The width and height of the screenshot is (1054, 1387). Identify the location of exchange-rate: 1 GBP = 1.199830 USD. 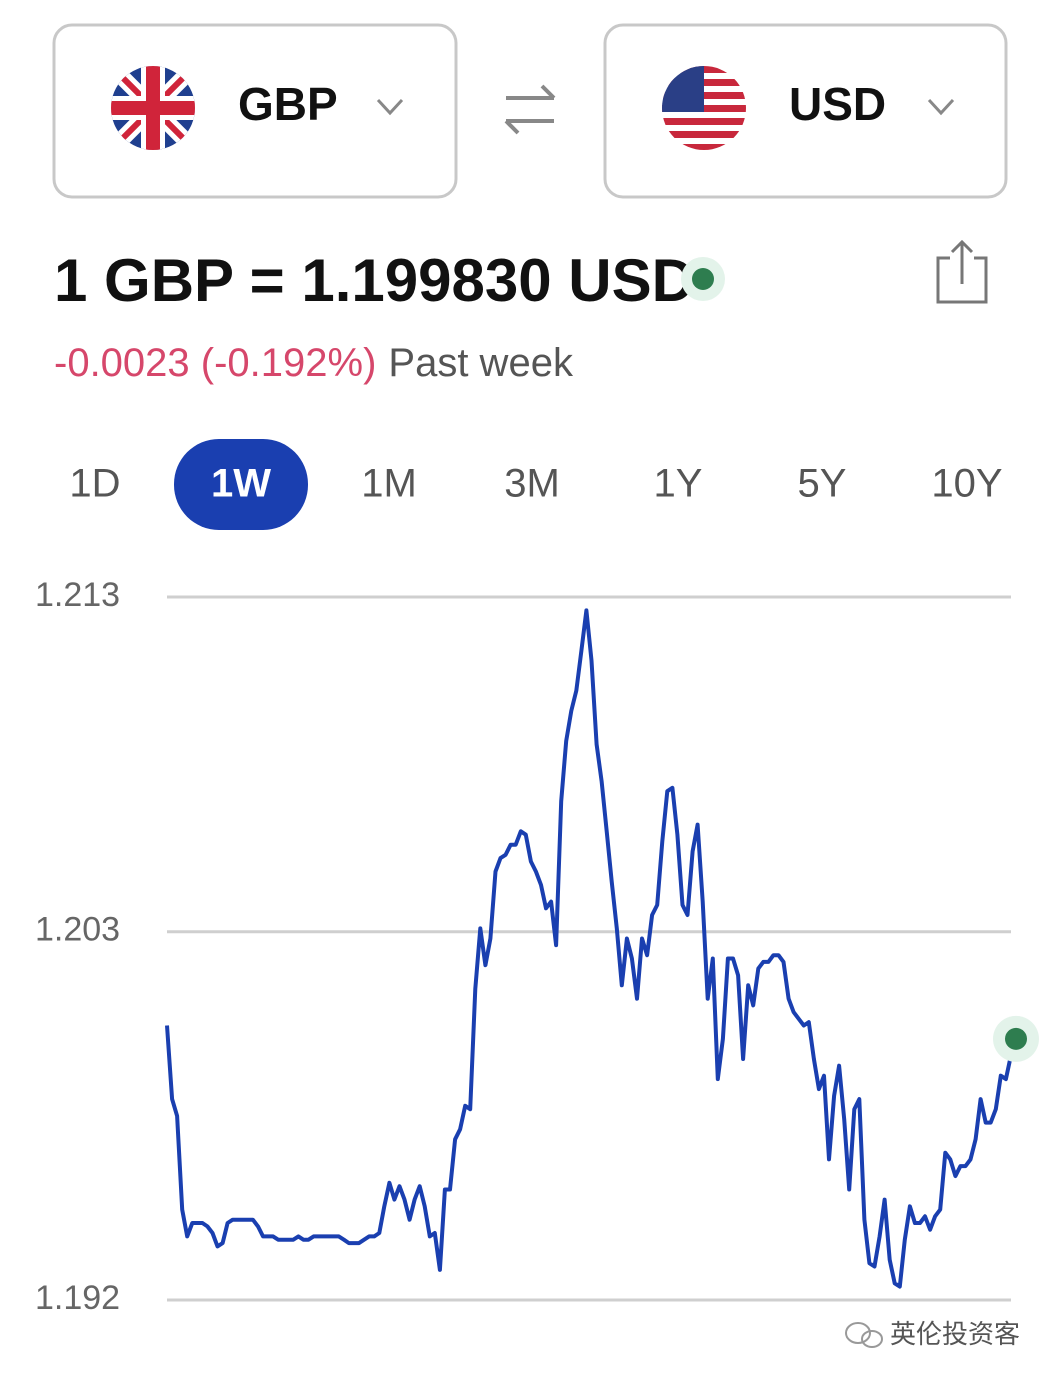
(374, 280).